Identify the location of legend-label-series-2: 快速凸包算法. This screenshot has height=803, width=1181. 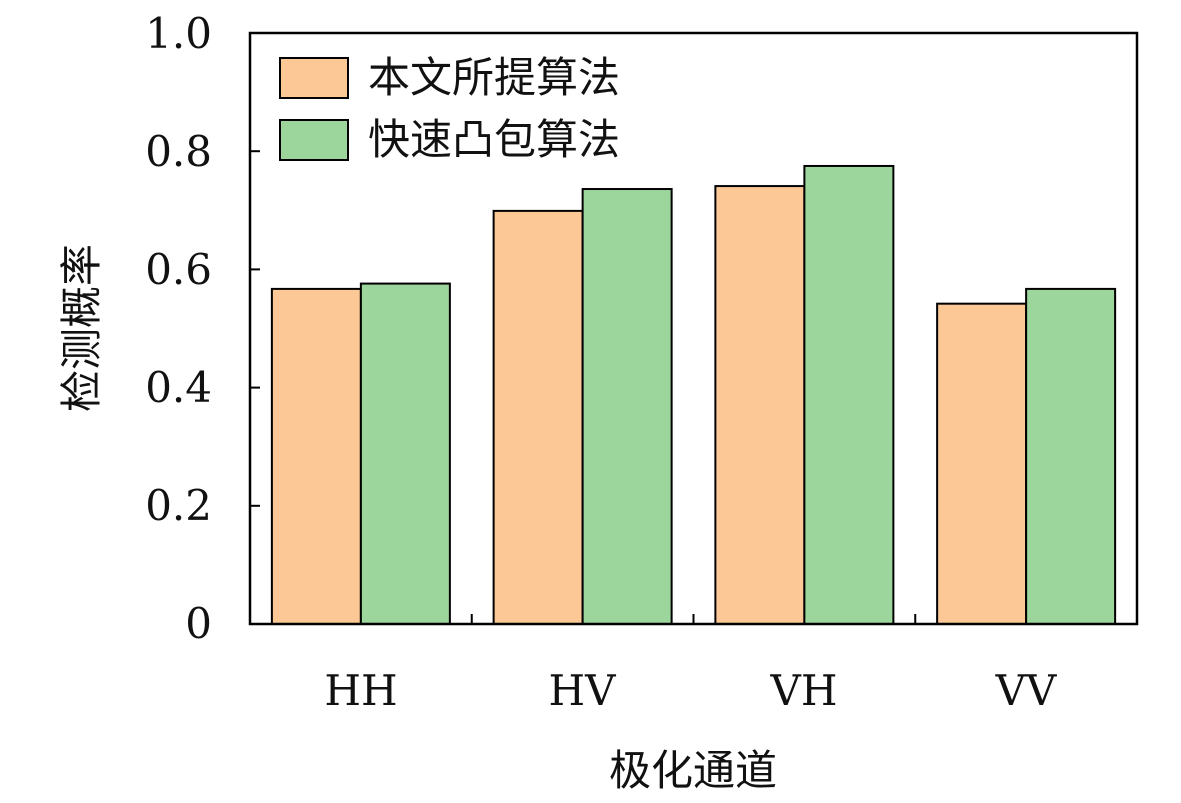
(494, 139).